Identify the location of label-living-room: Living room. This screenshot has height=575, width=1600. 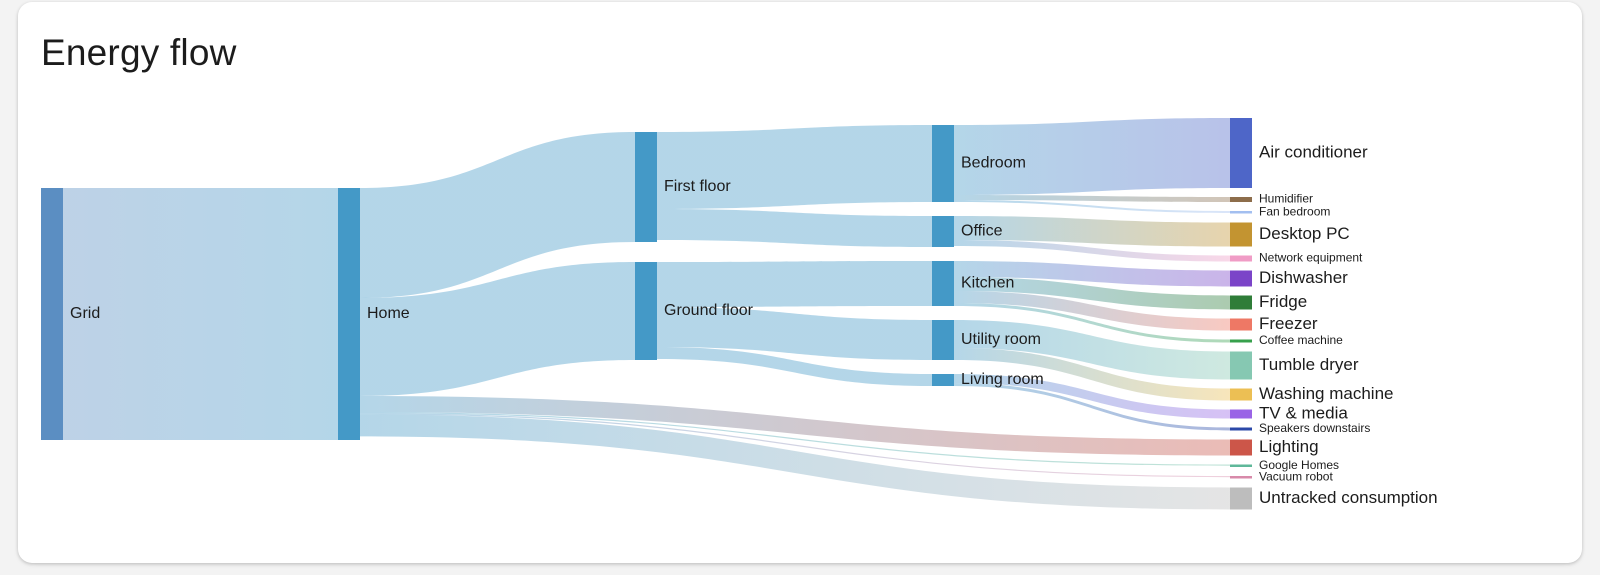
(1002, 379).